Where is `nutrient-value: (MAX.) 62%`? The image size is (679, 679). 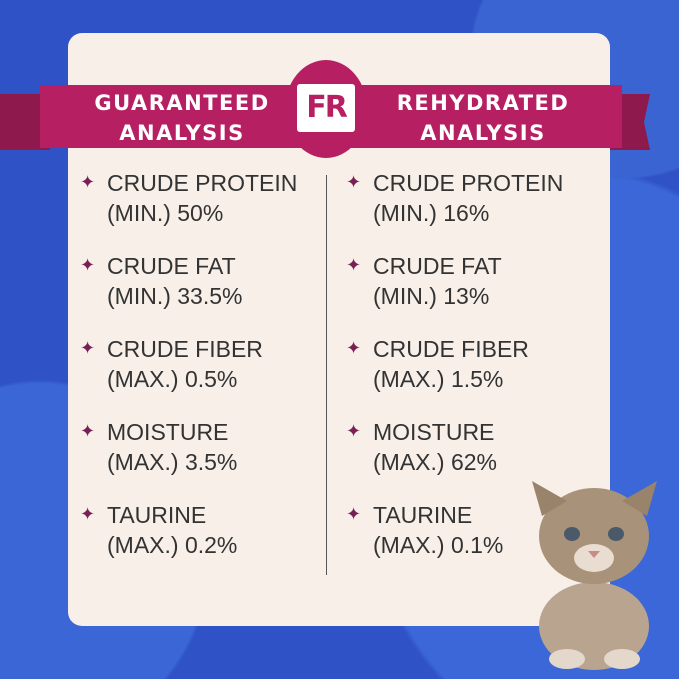 nutrient-value: (MAX.) 62% is located at coordinates (435, 462).